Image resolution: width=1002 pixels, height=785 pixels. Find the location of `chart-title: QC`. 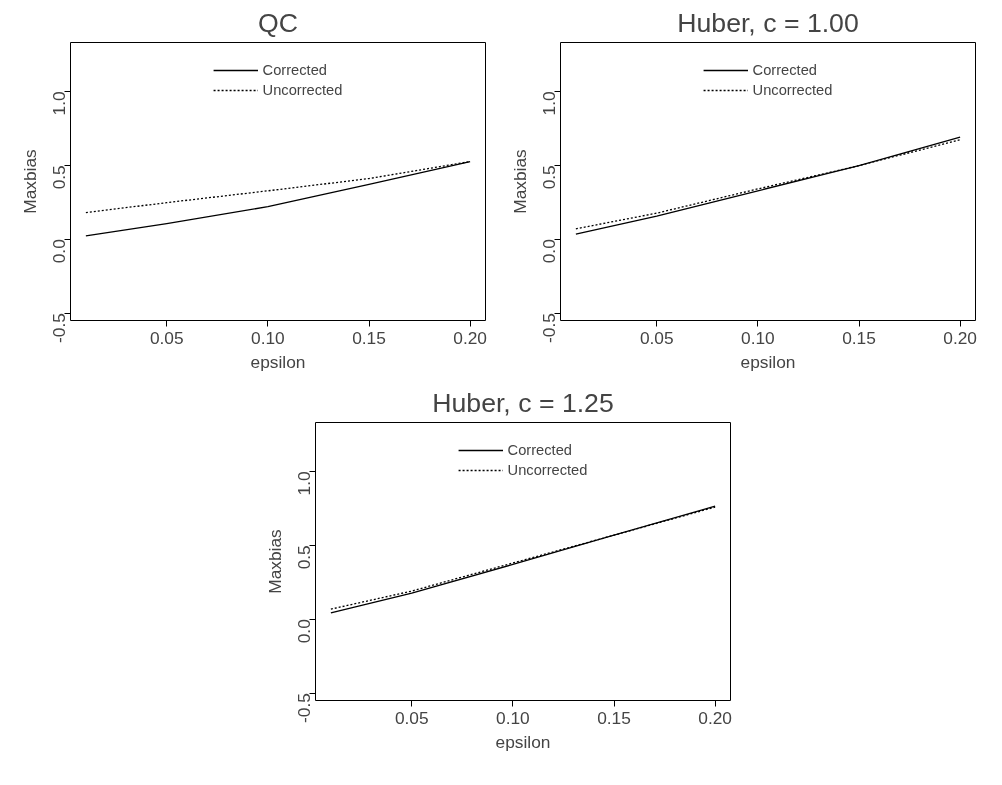

chart-title: QC is located at coordinates (278, 22).